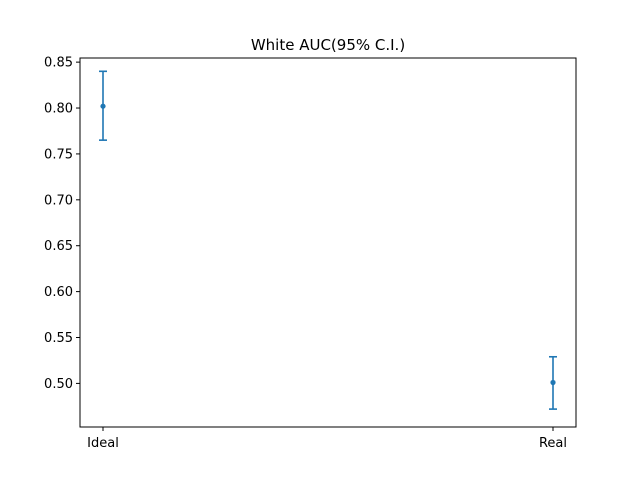 Image resolution: width=640 pixels, height=480 pixels. Describe the element at coordinates (58, 154) in the screenshot. I see `y-tick-label: 0.75` at that location.